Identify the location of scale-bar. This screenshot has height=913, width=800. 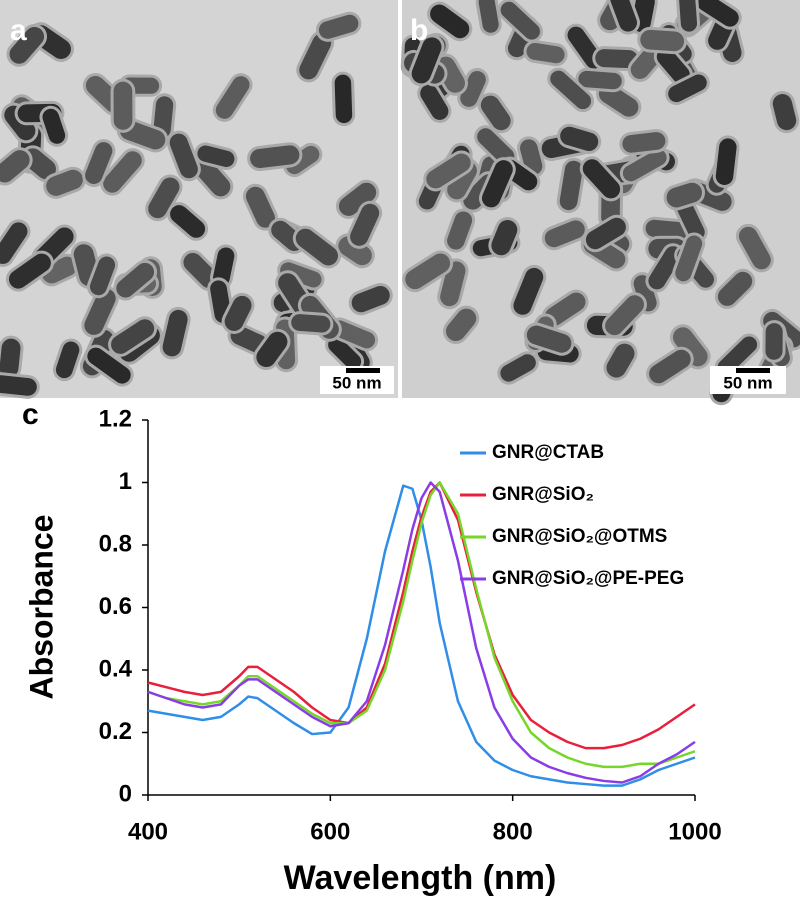
(753, 370).